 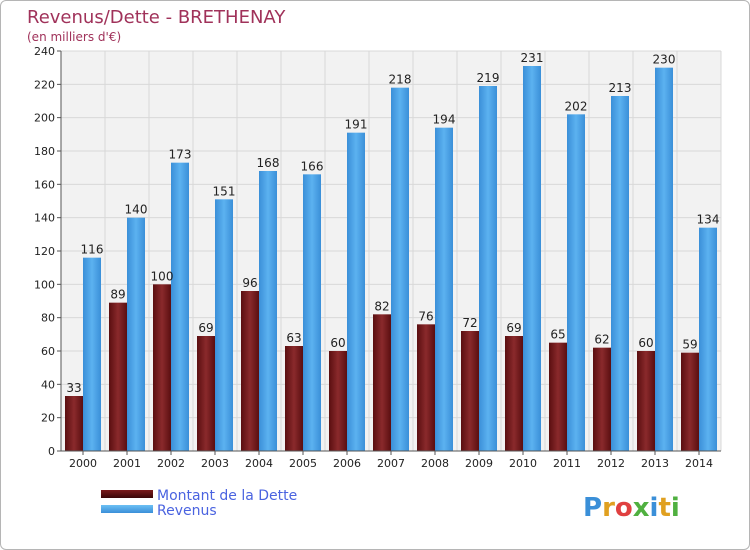 What do you see at coordinates (206, 393) in the screenshot?
I see `bar-dette-2003` at bounding box center [206, 393].